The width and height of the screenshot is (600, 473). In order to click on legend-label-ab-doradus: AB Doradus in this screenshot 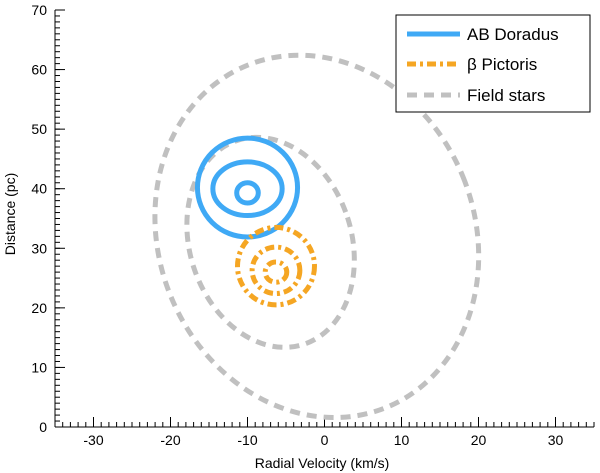, I will do `click(513, 34)`.